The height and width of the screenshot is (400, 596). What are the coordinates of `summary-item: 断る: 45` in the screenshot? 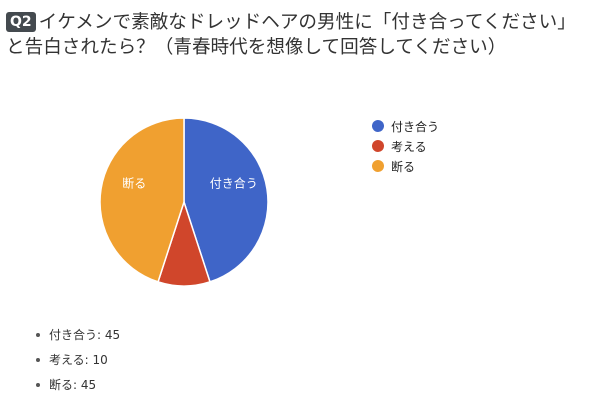 It's located at (78, 384).